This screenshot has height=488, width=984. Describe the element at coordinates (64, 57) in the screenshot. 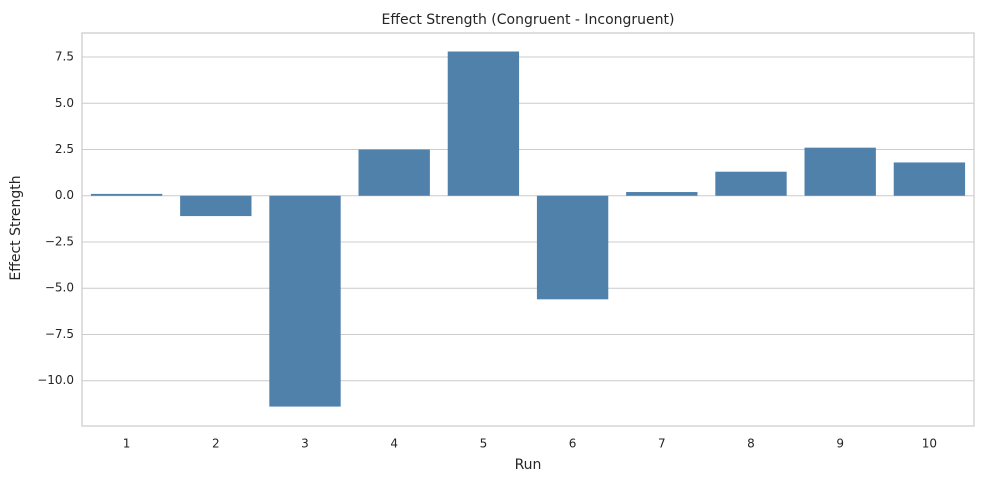

I see `y-tick-label: 7.5` at that location.